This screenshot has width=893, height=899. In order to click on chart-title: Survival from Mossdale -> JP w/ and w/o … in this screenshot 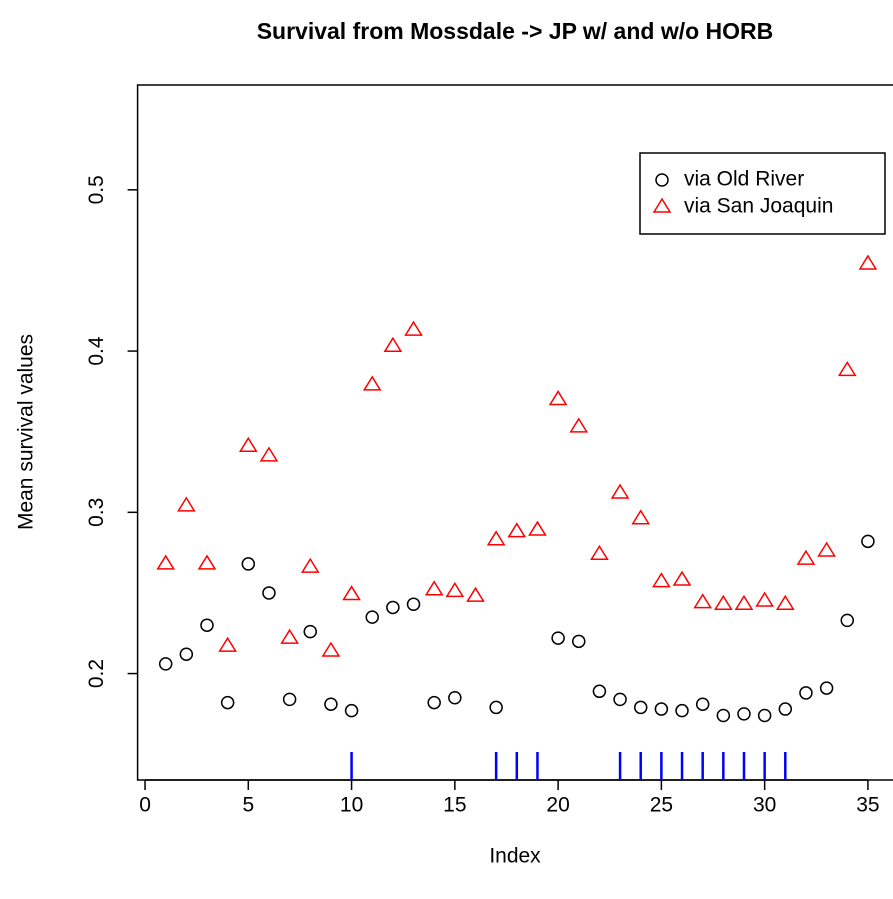, I will do `click(515, 31)`.